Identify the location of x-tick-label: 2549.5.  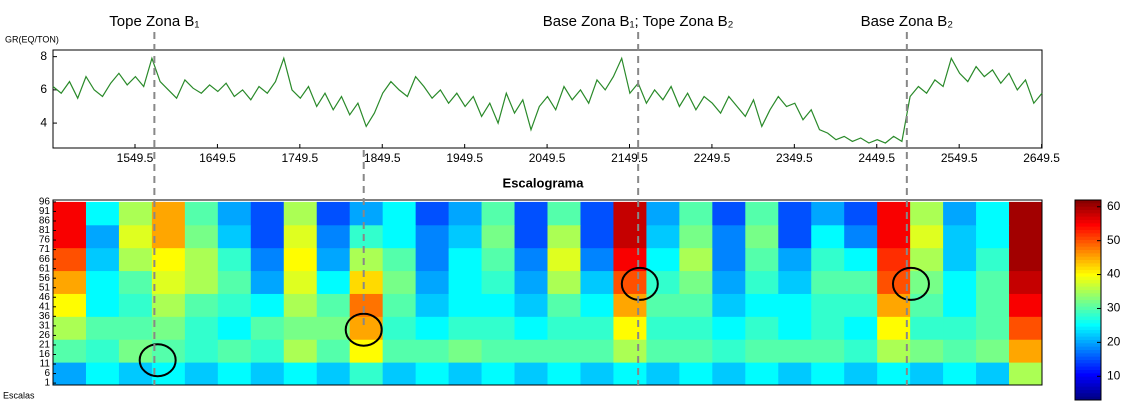
(959, 158).